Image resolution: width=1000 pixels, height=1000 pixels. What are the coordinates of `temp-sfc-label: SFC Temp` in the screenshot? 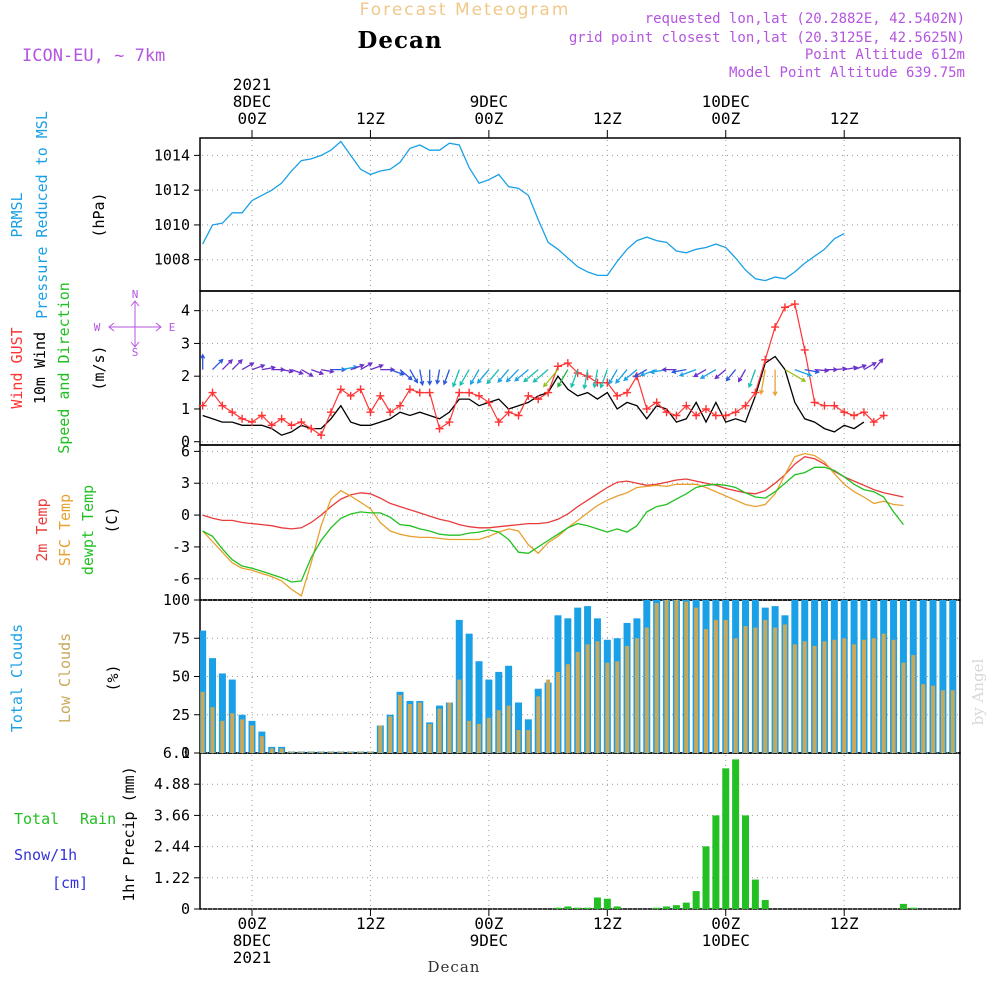 It's located at (65, 530).